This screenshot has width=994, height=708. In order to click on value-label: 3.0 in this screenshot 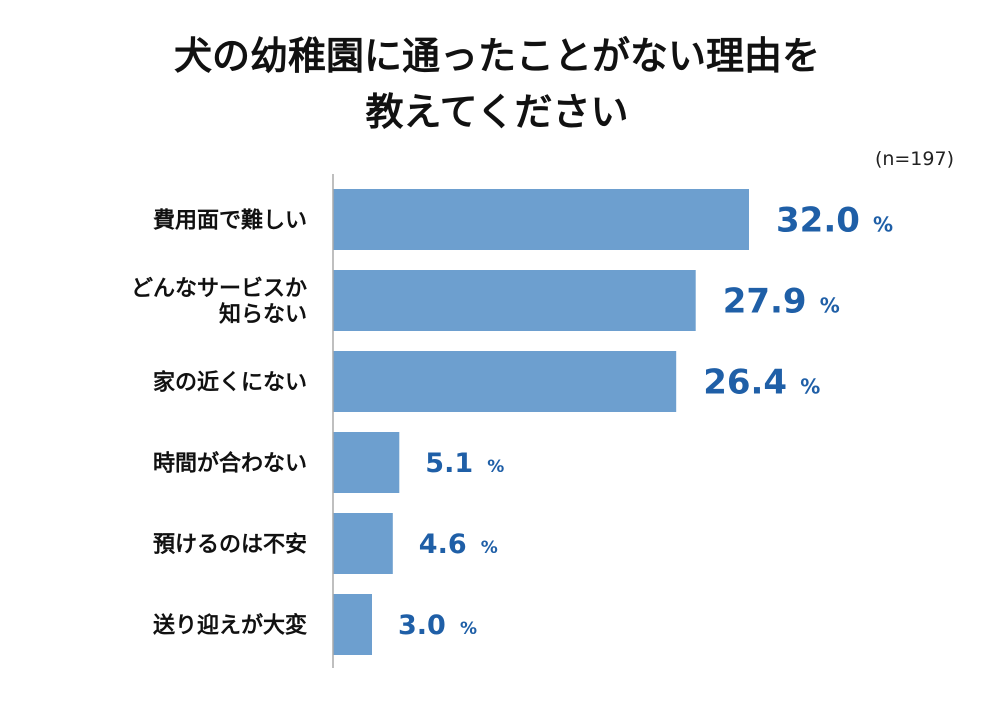, I will do `click(422, 625)`.